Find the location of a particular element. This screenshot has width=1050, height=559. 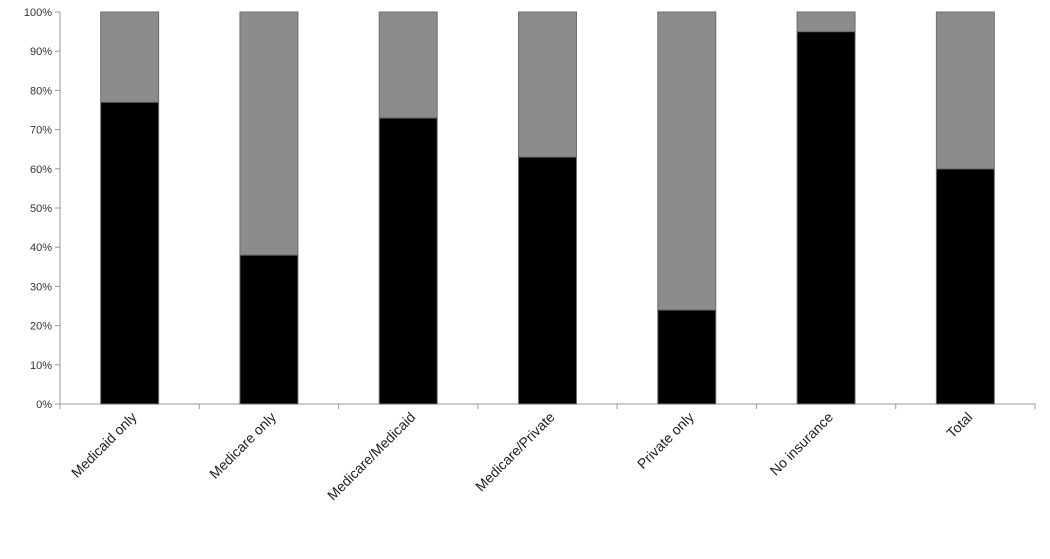

category-label: Medicare only is located at coordinates (242, 445).